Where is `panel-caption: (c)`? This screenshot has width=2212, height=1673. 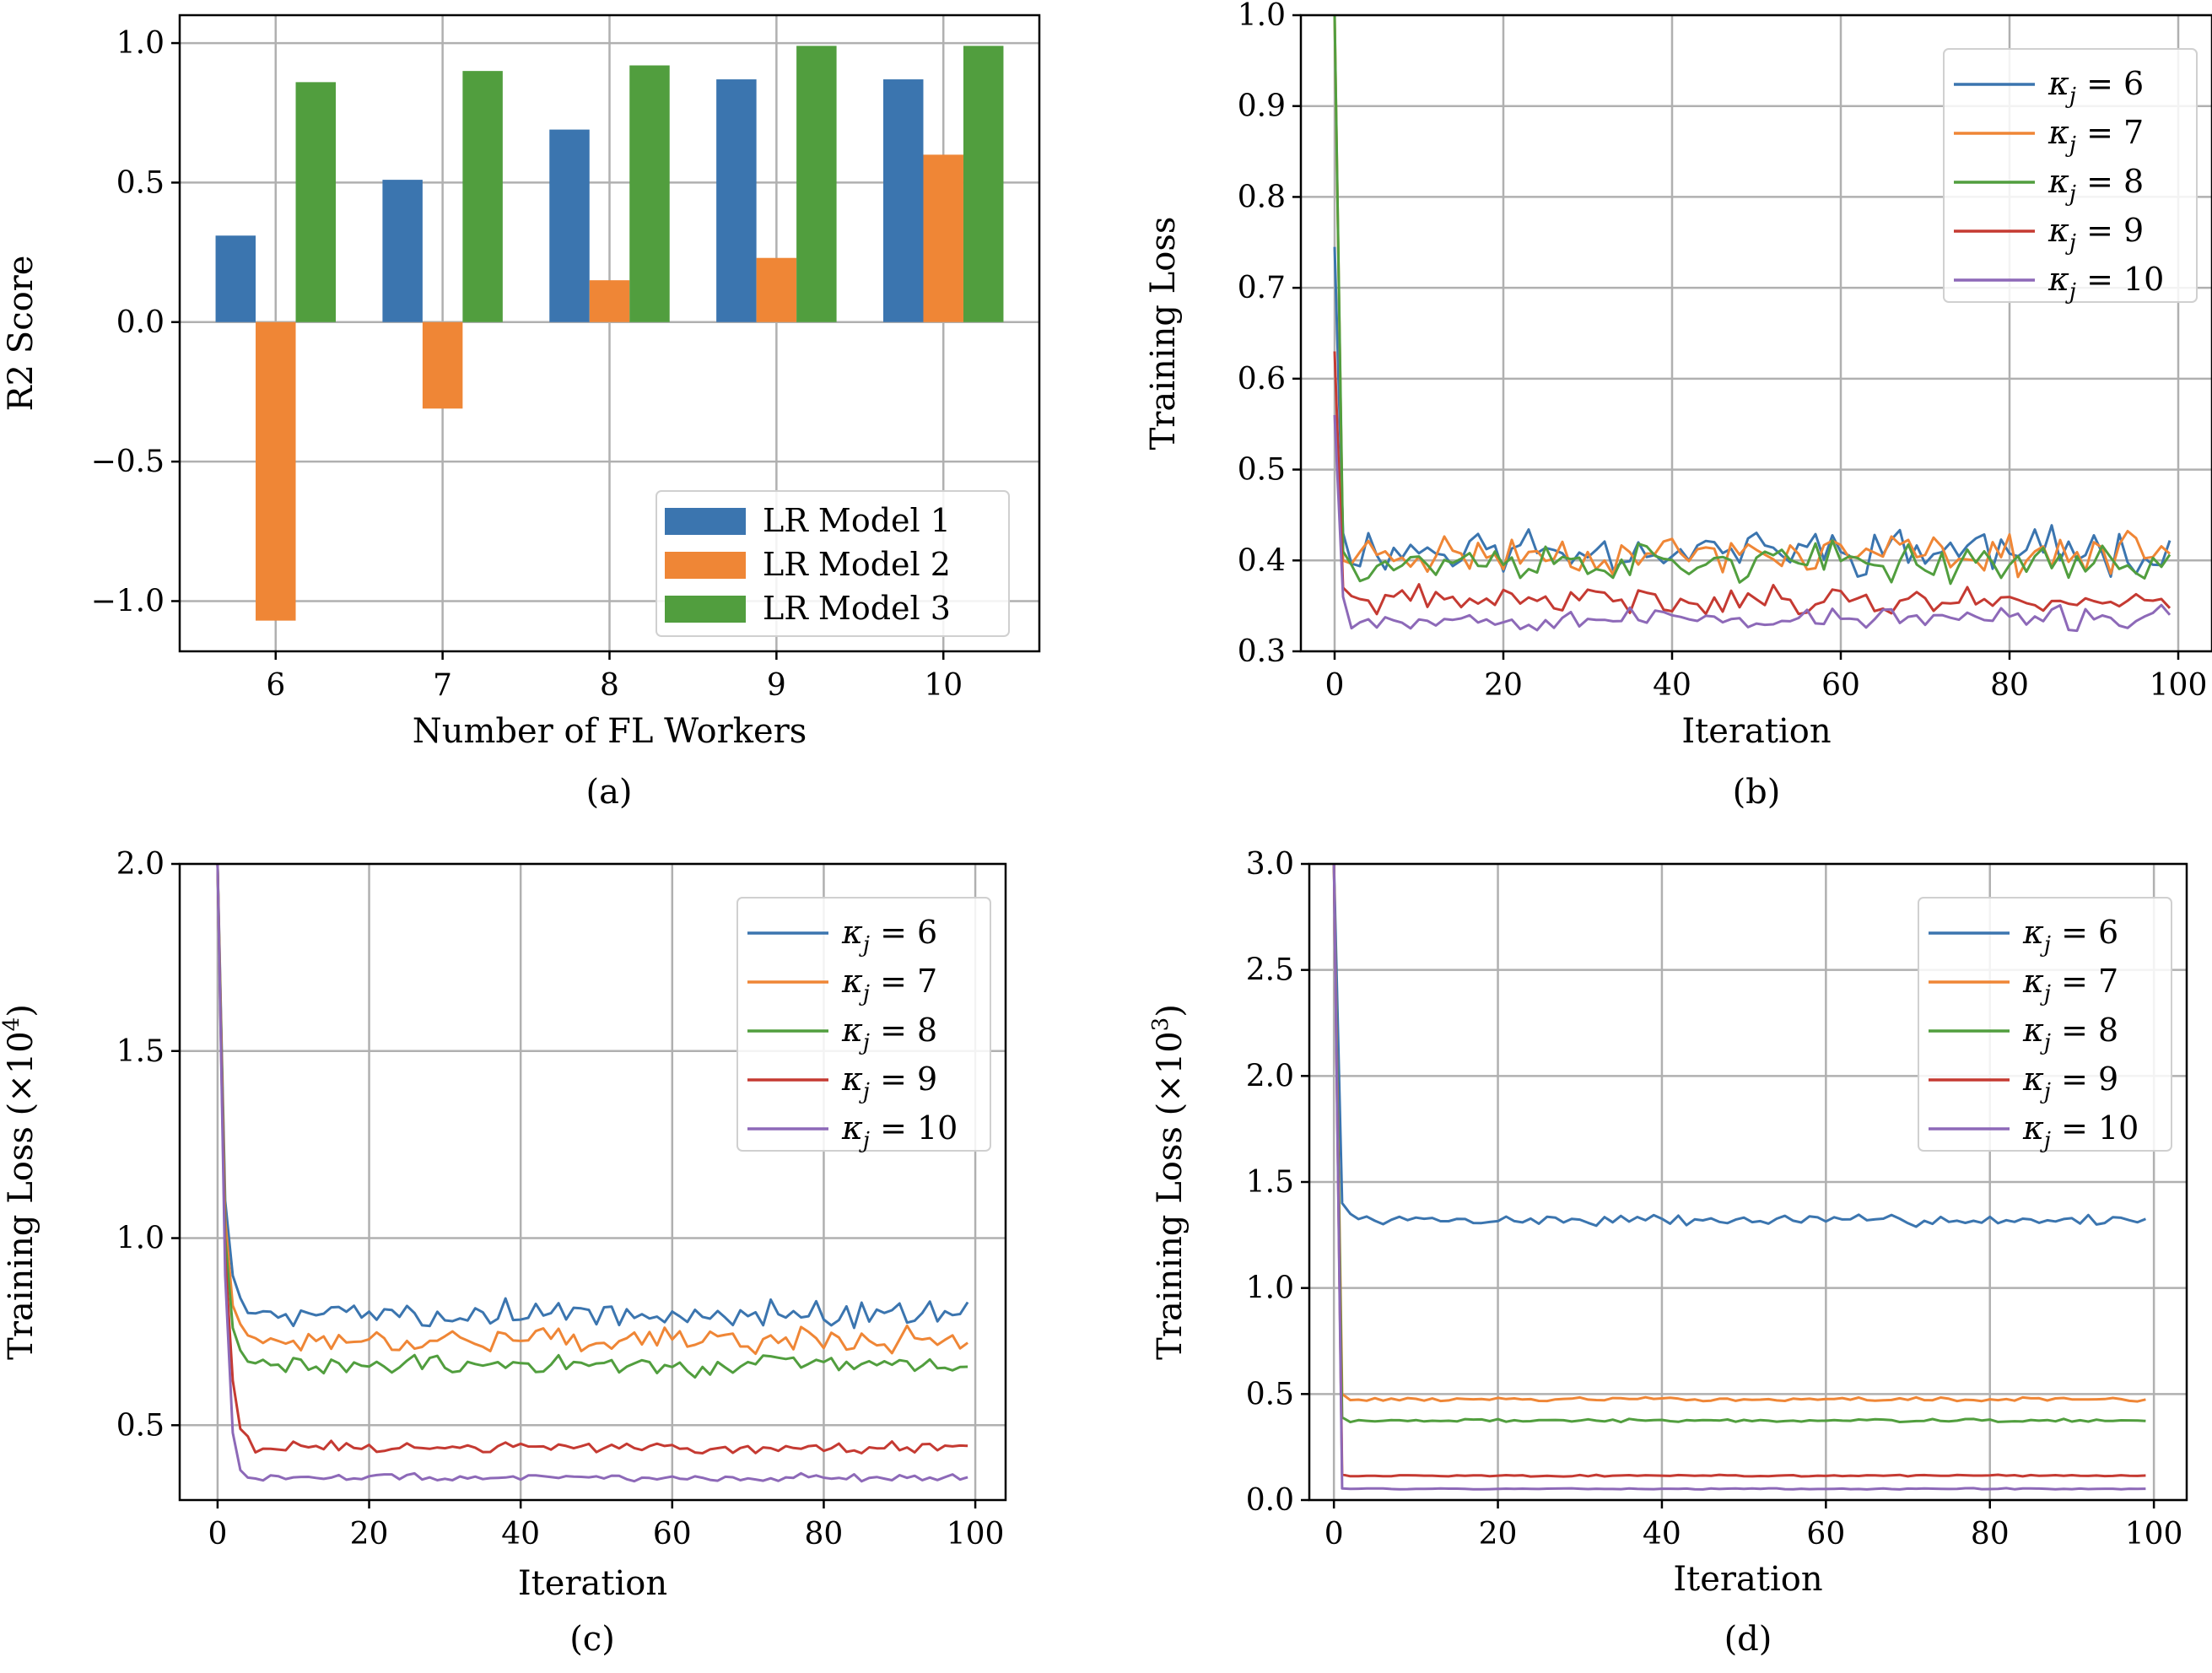 panel-caption: (c) is located at coordinates (592, 1640).